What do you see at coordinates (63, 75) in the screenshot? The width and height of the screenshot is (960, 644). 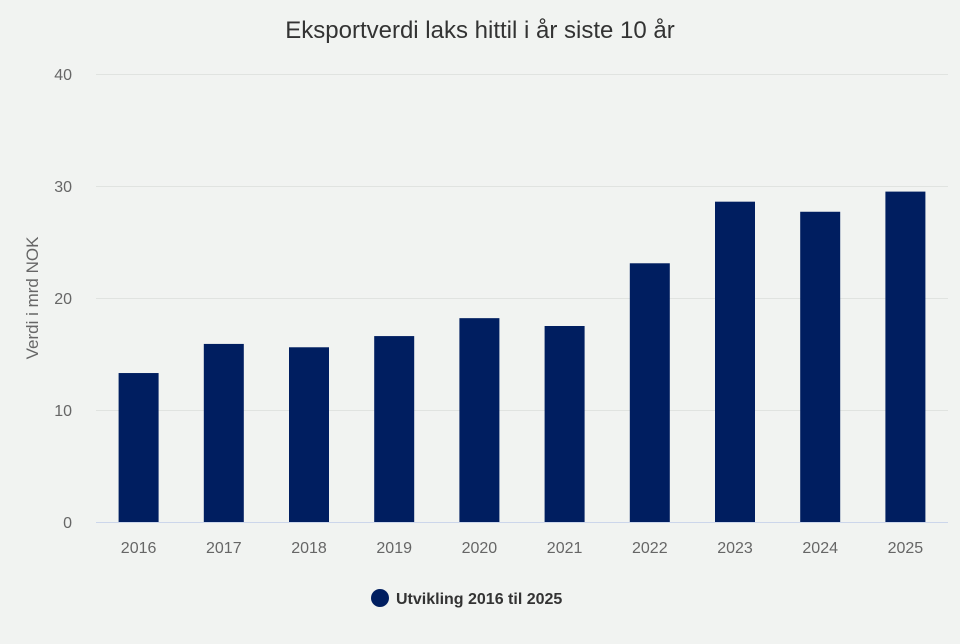 I see `y-tick-label: 40` at bounding box center [63, 75].